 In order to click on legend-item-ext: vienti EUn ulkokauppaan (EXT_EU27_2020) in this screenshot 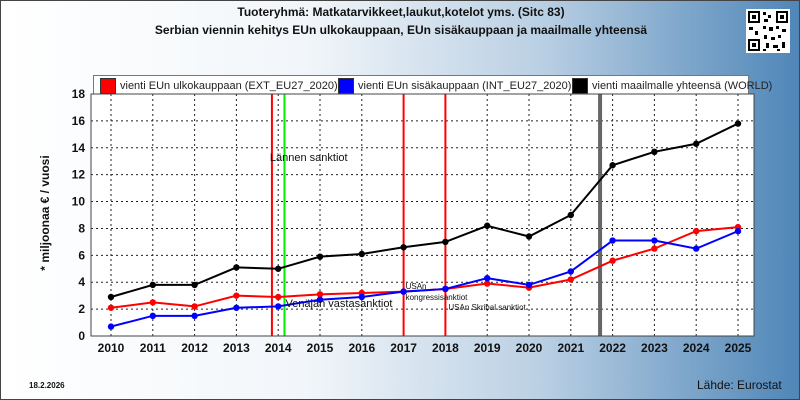, I will do `click(219, 86)`.